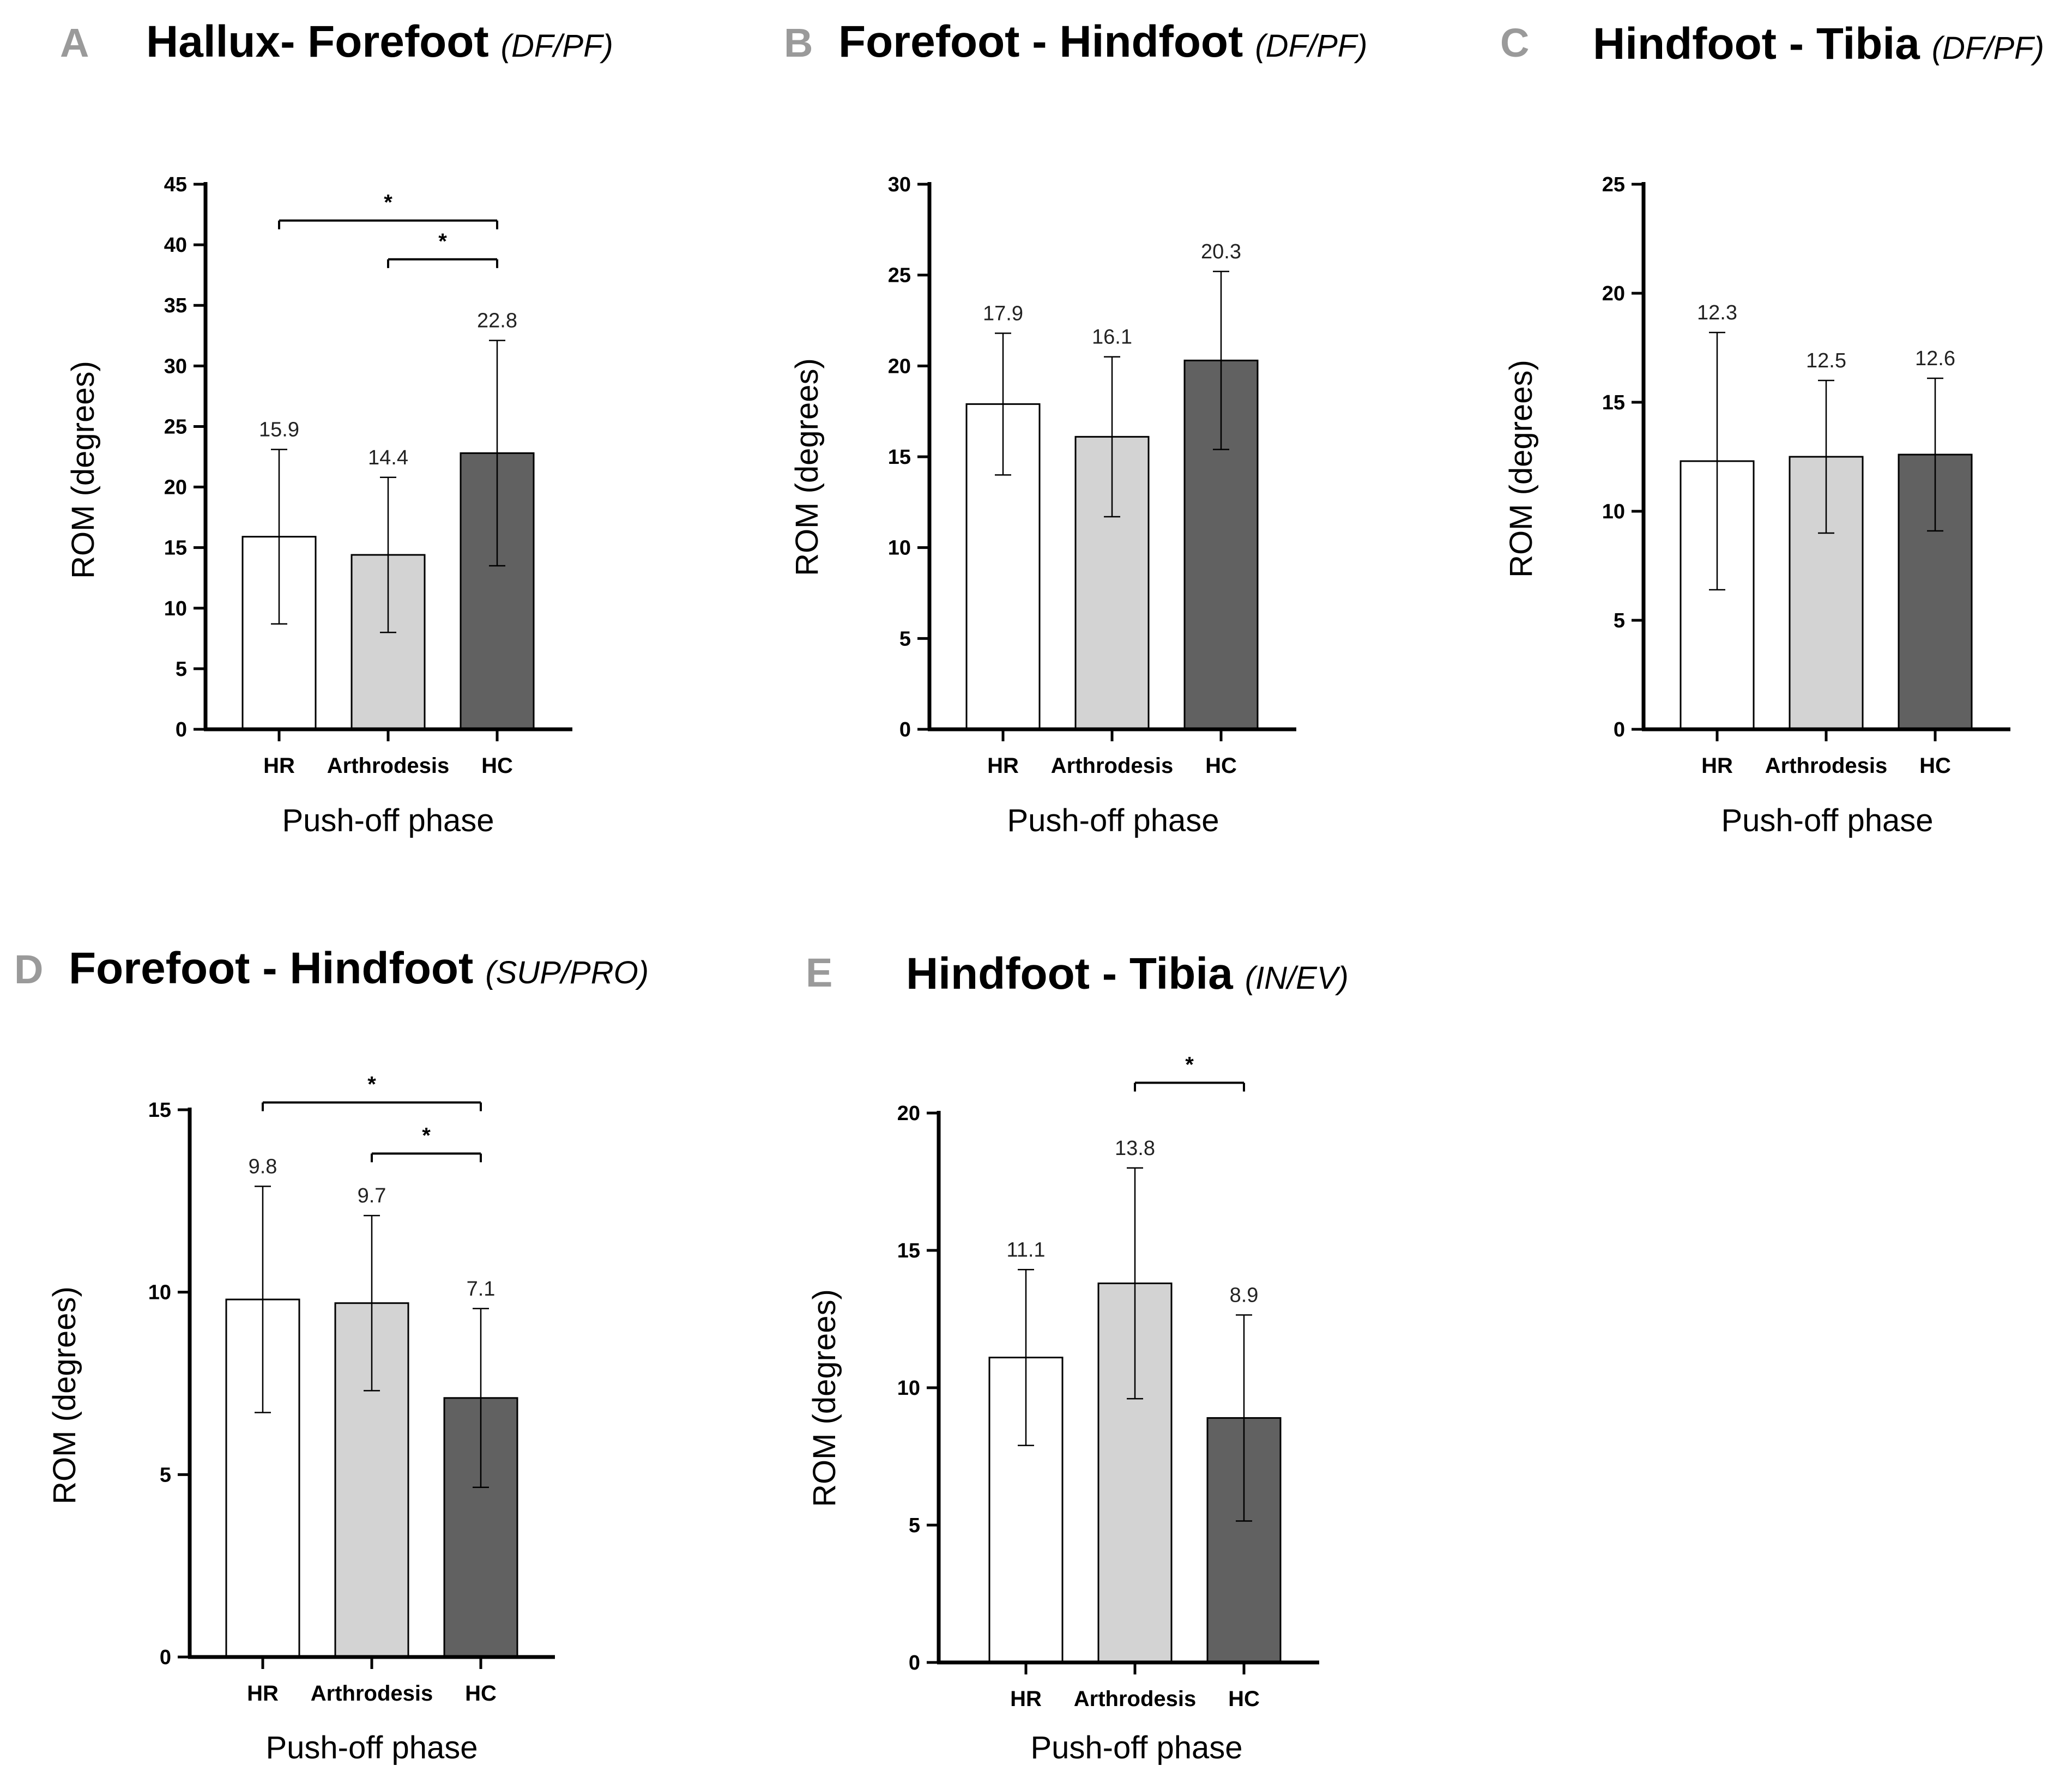 The image size is (2072, 1784). Describe the element at coordinates (1003, 314) in the screenshot. I see `data-label: 17.9` at that location.